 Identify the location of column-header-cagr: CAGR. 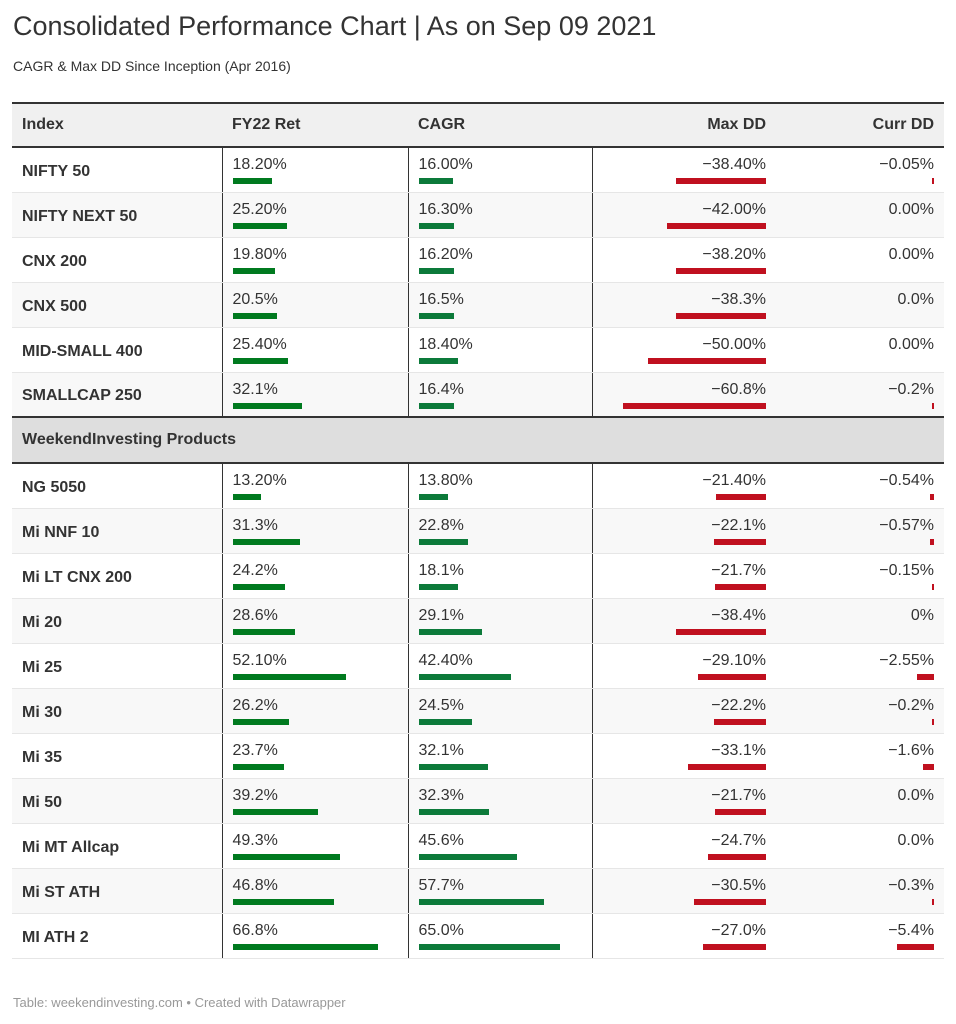
(500, 125).